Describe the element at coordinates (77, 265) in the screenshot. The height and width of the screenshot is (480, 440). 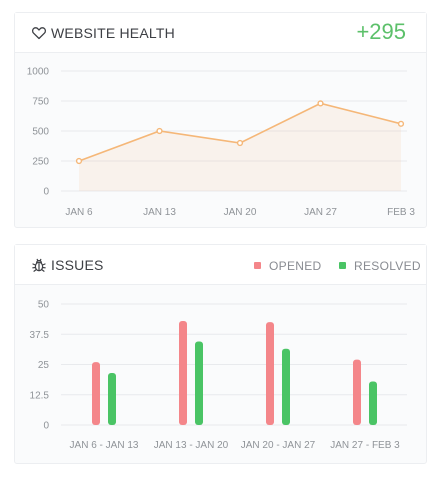
I see `issues-title: ISSUES` at that location.